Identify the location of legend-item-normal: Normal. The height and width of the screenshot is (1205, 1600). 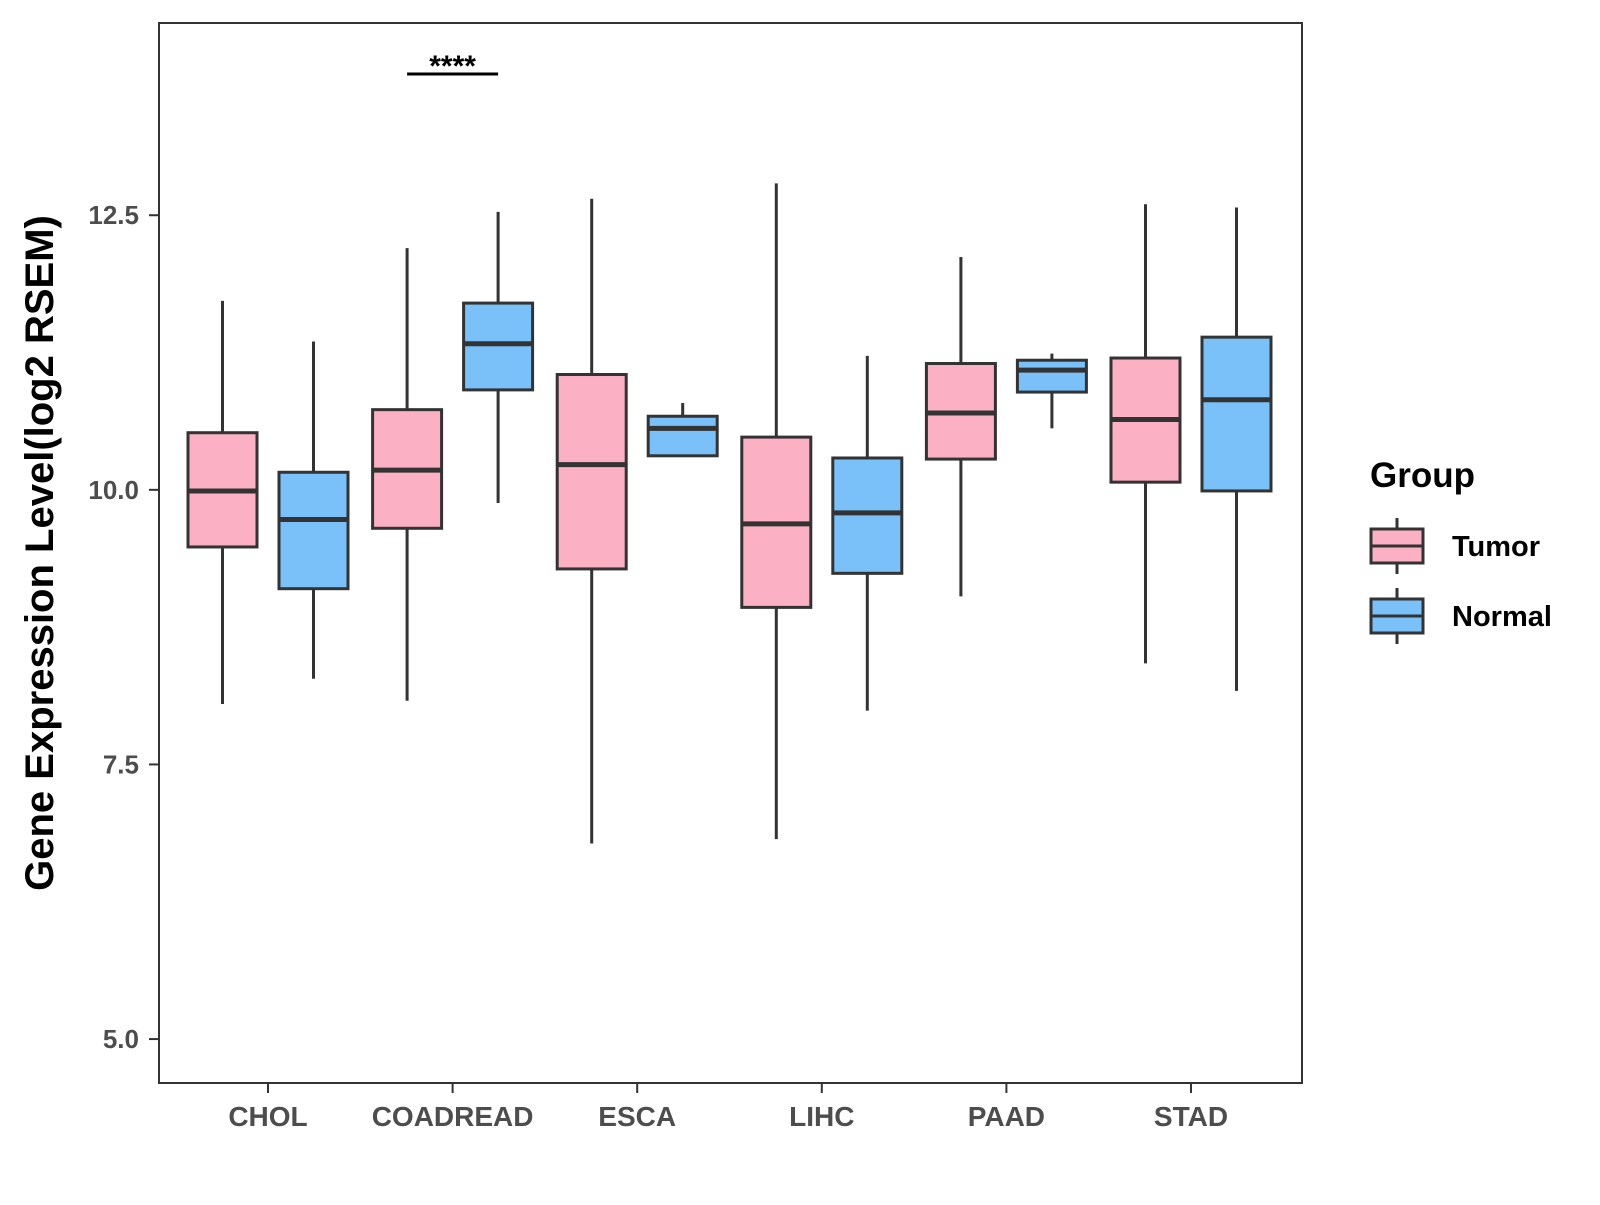
(1460, 616).